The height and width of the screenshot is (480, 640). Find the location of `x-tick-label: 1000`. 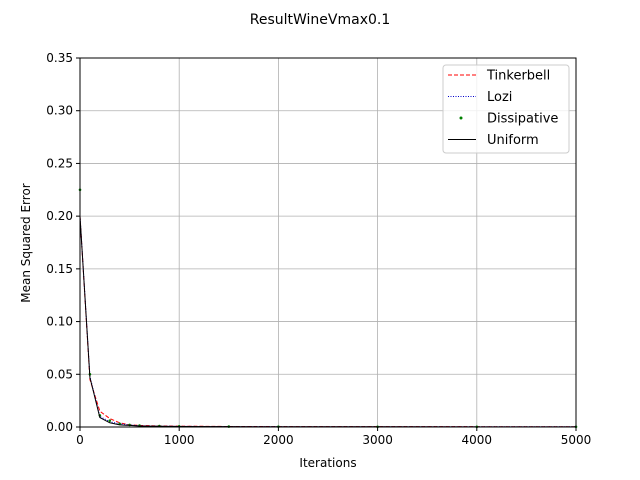

x-tick-label: 1000 is located at coordinates (179, 440).